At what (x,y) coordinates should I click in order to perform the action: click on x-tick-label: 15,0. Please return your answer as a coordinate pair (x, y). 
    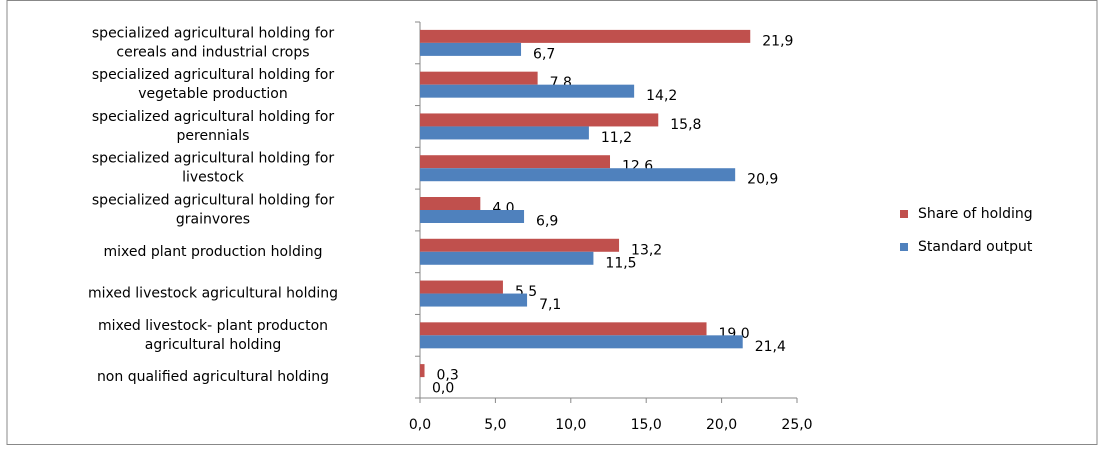
    Looking at the image, I should click on (646, 425).